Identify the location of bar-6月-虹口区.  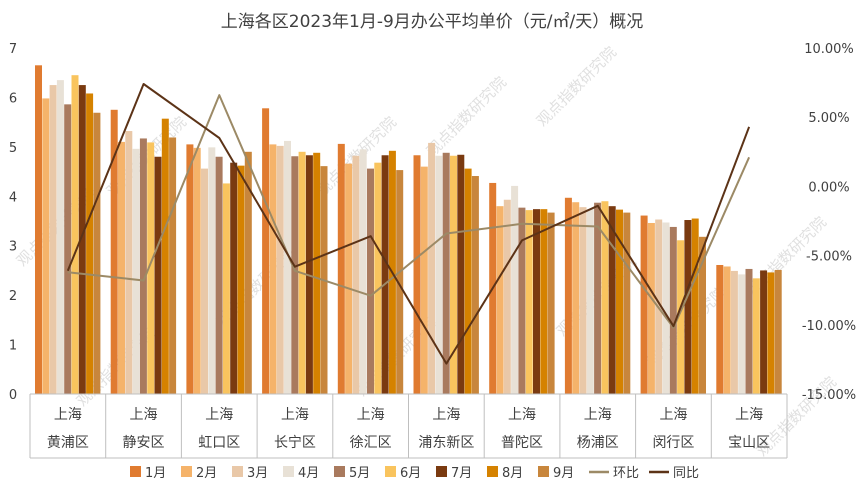
(226, 288).